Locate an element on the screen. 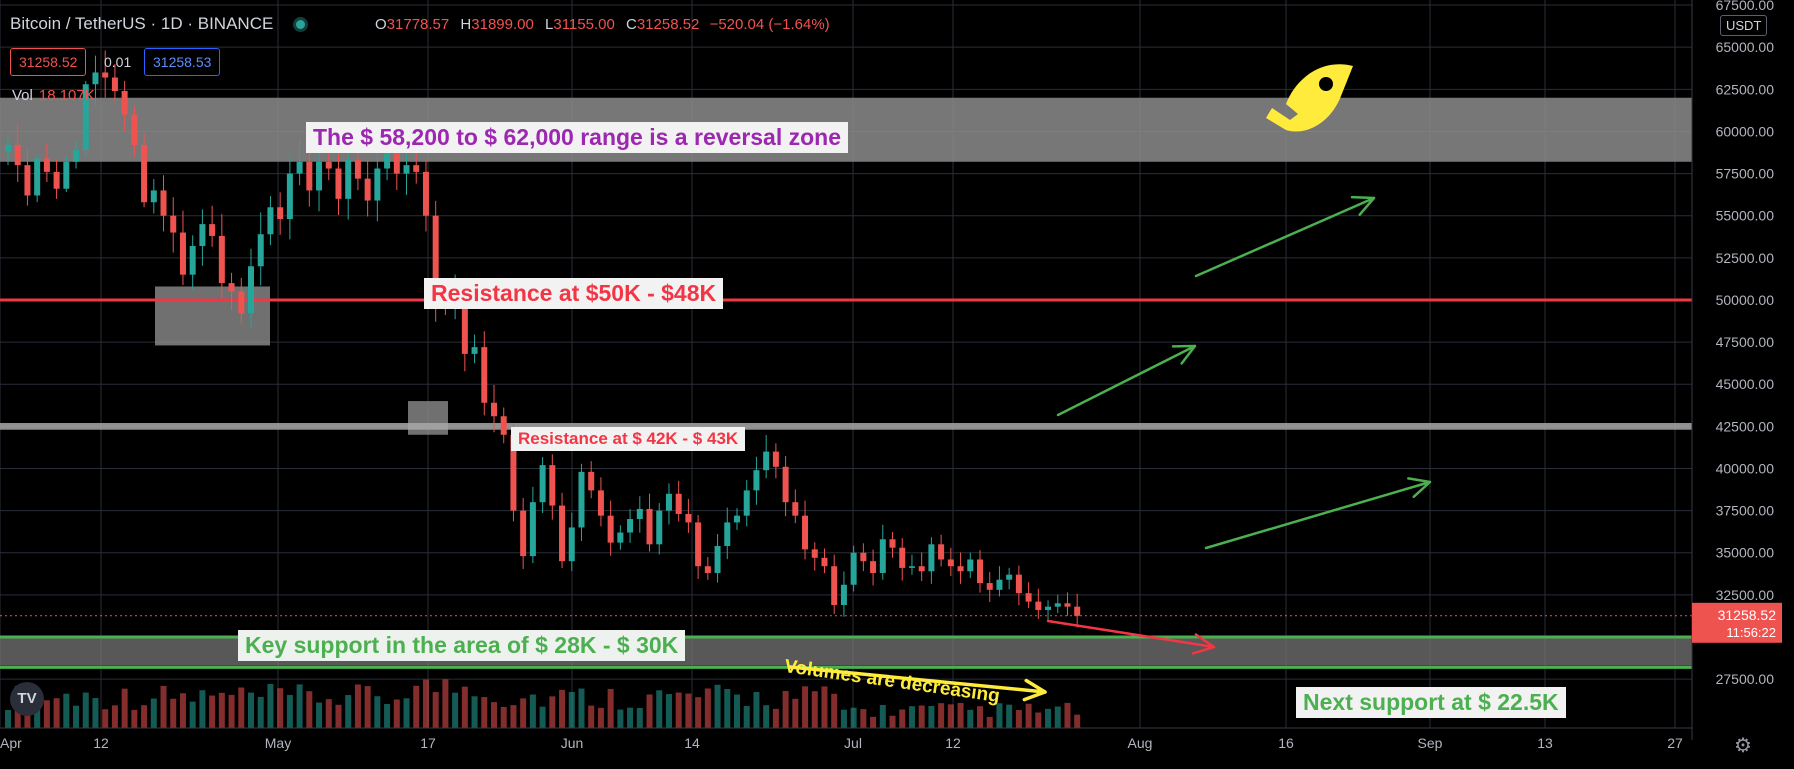  spread-value: 0.01 is located at coordinates (118, 62).